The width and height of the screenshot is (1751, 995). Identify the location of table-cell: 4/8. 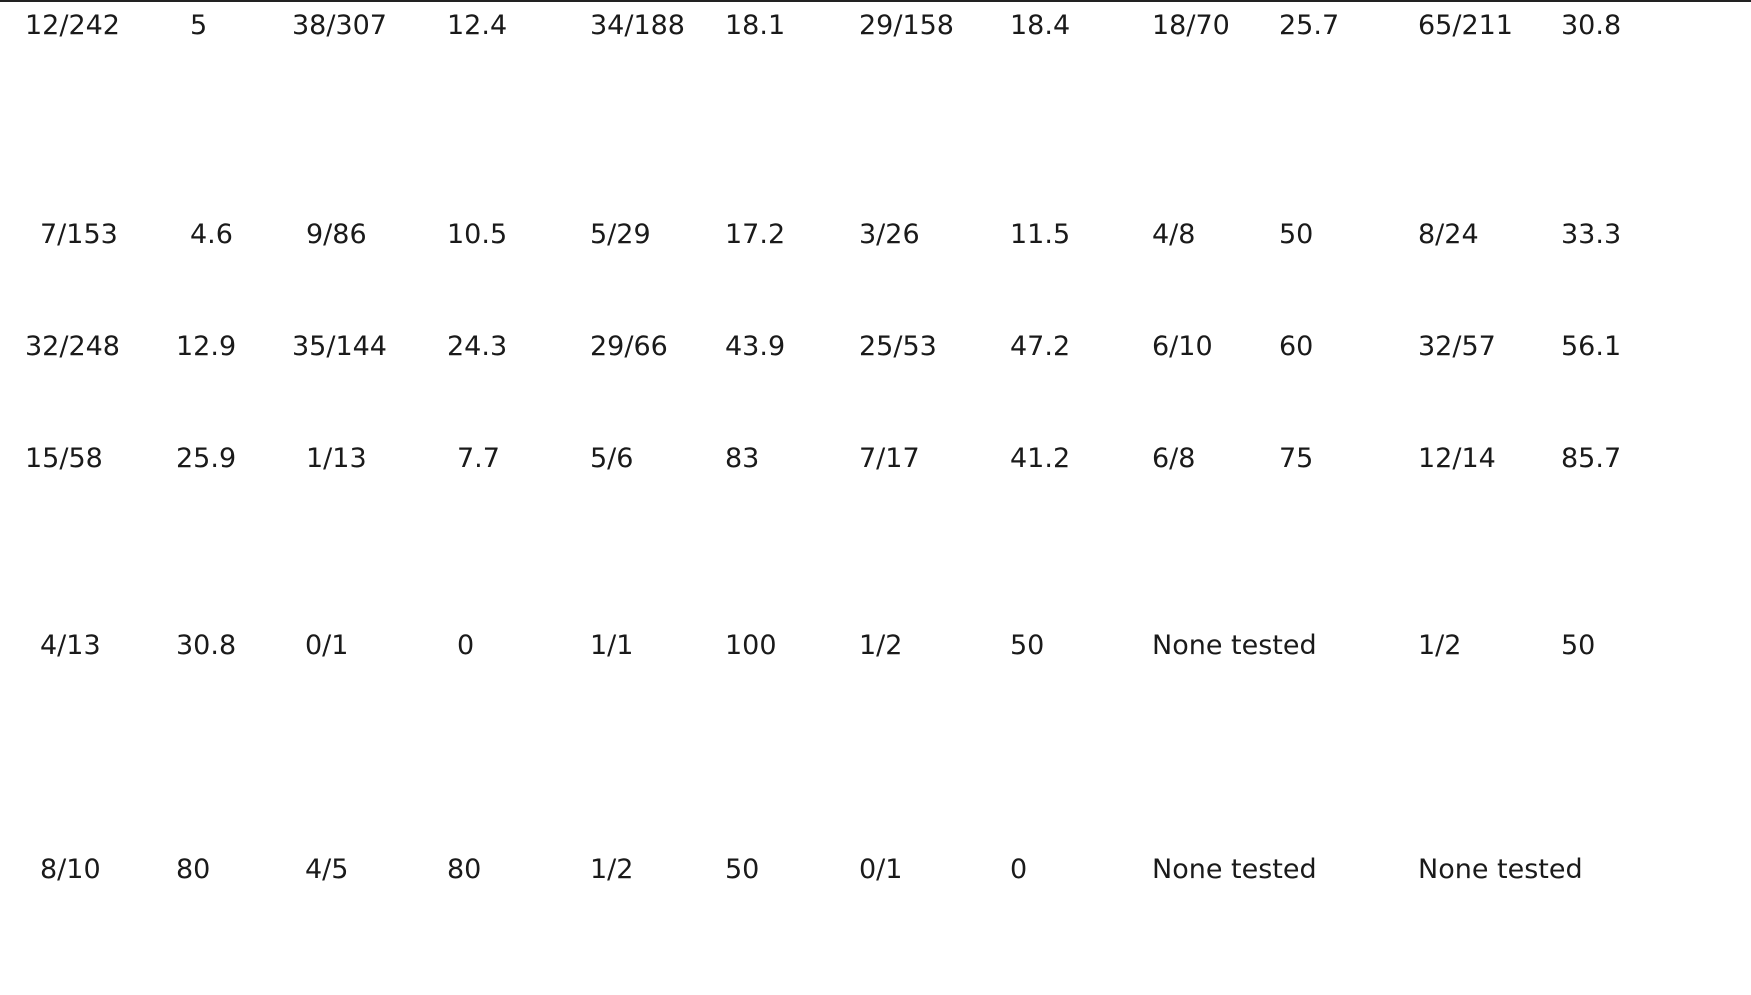
(1174, 234).